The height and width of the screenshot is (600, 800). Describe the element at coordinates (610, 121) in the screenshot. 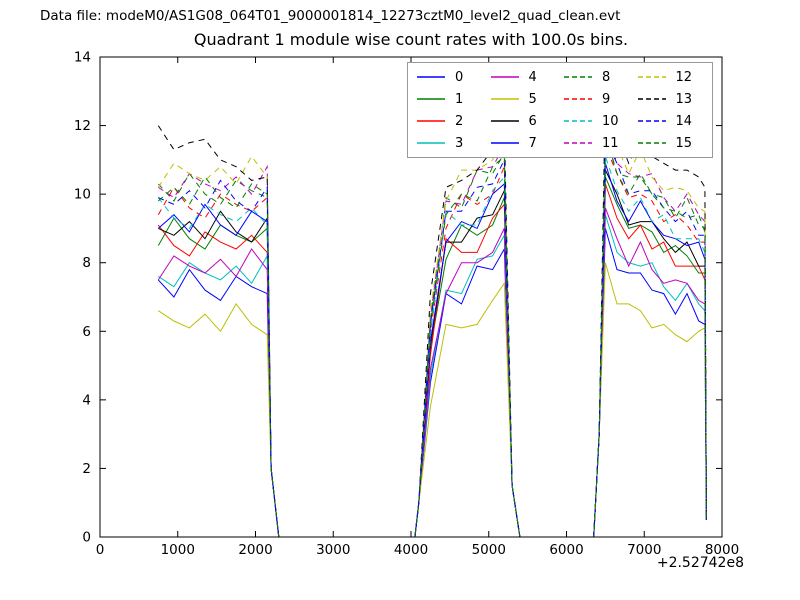

I see `legend-label: 10` at that location.